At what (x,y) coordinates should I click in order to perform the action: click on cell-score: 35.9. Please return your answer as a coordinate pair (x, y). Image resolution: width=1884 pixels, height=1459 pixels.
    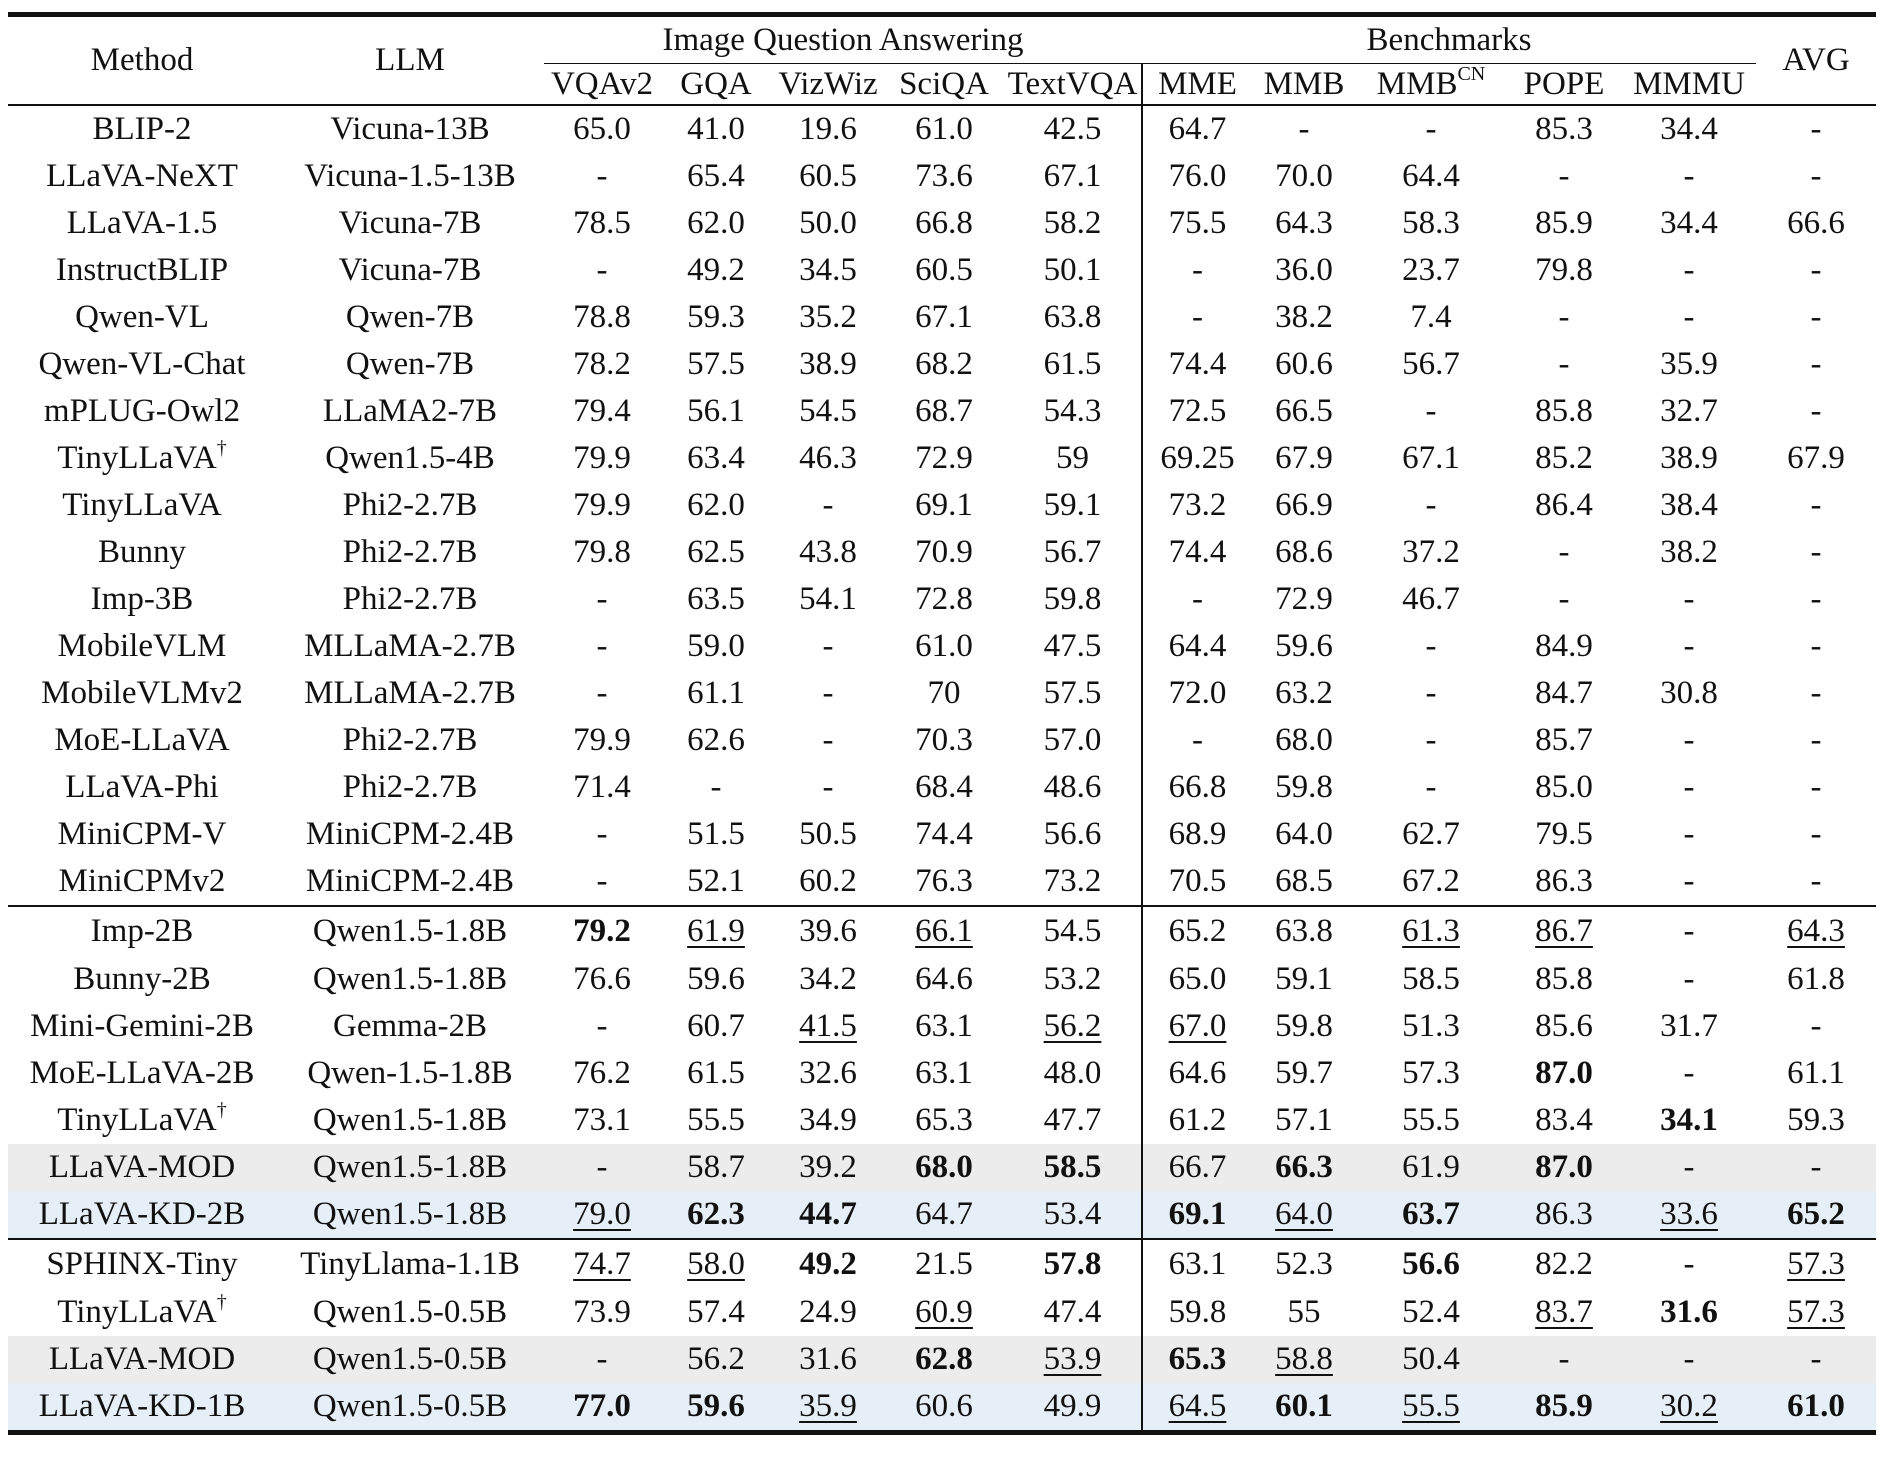
    Looking at the image, I should click on (1689, 364).